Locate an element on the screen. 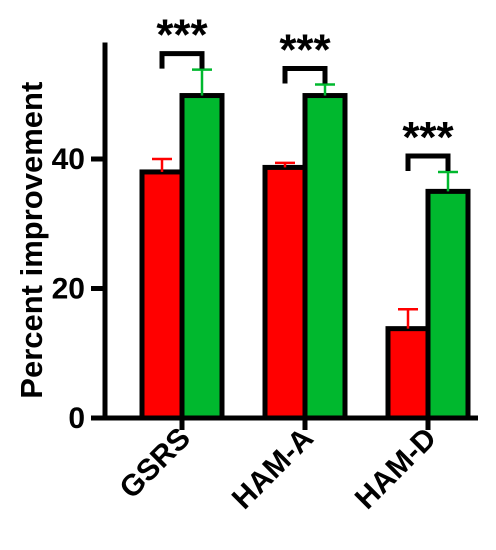  y-tick-label: 40 is located at coordinates (68, 159).